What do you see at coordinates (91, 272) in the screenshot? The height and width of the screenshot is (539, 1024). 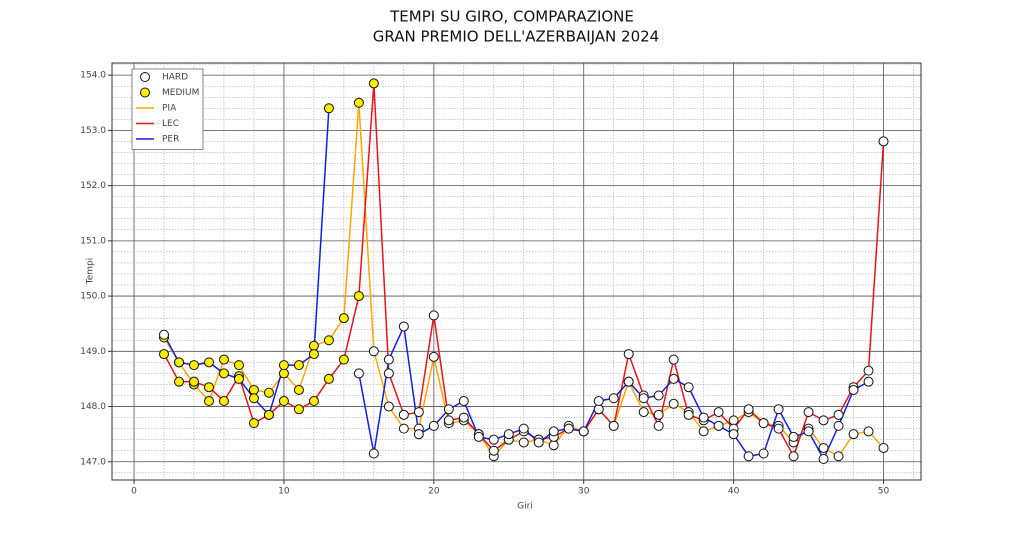 I see `y-axis-label: Tempi` at bounding box center [91, 272].